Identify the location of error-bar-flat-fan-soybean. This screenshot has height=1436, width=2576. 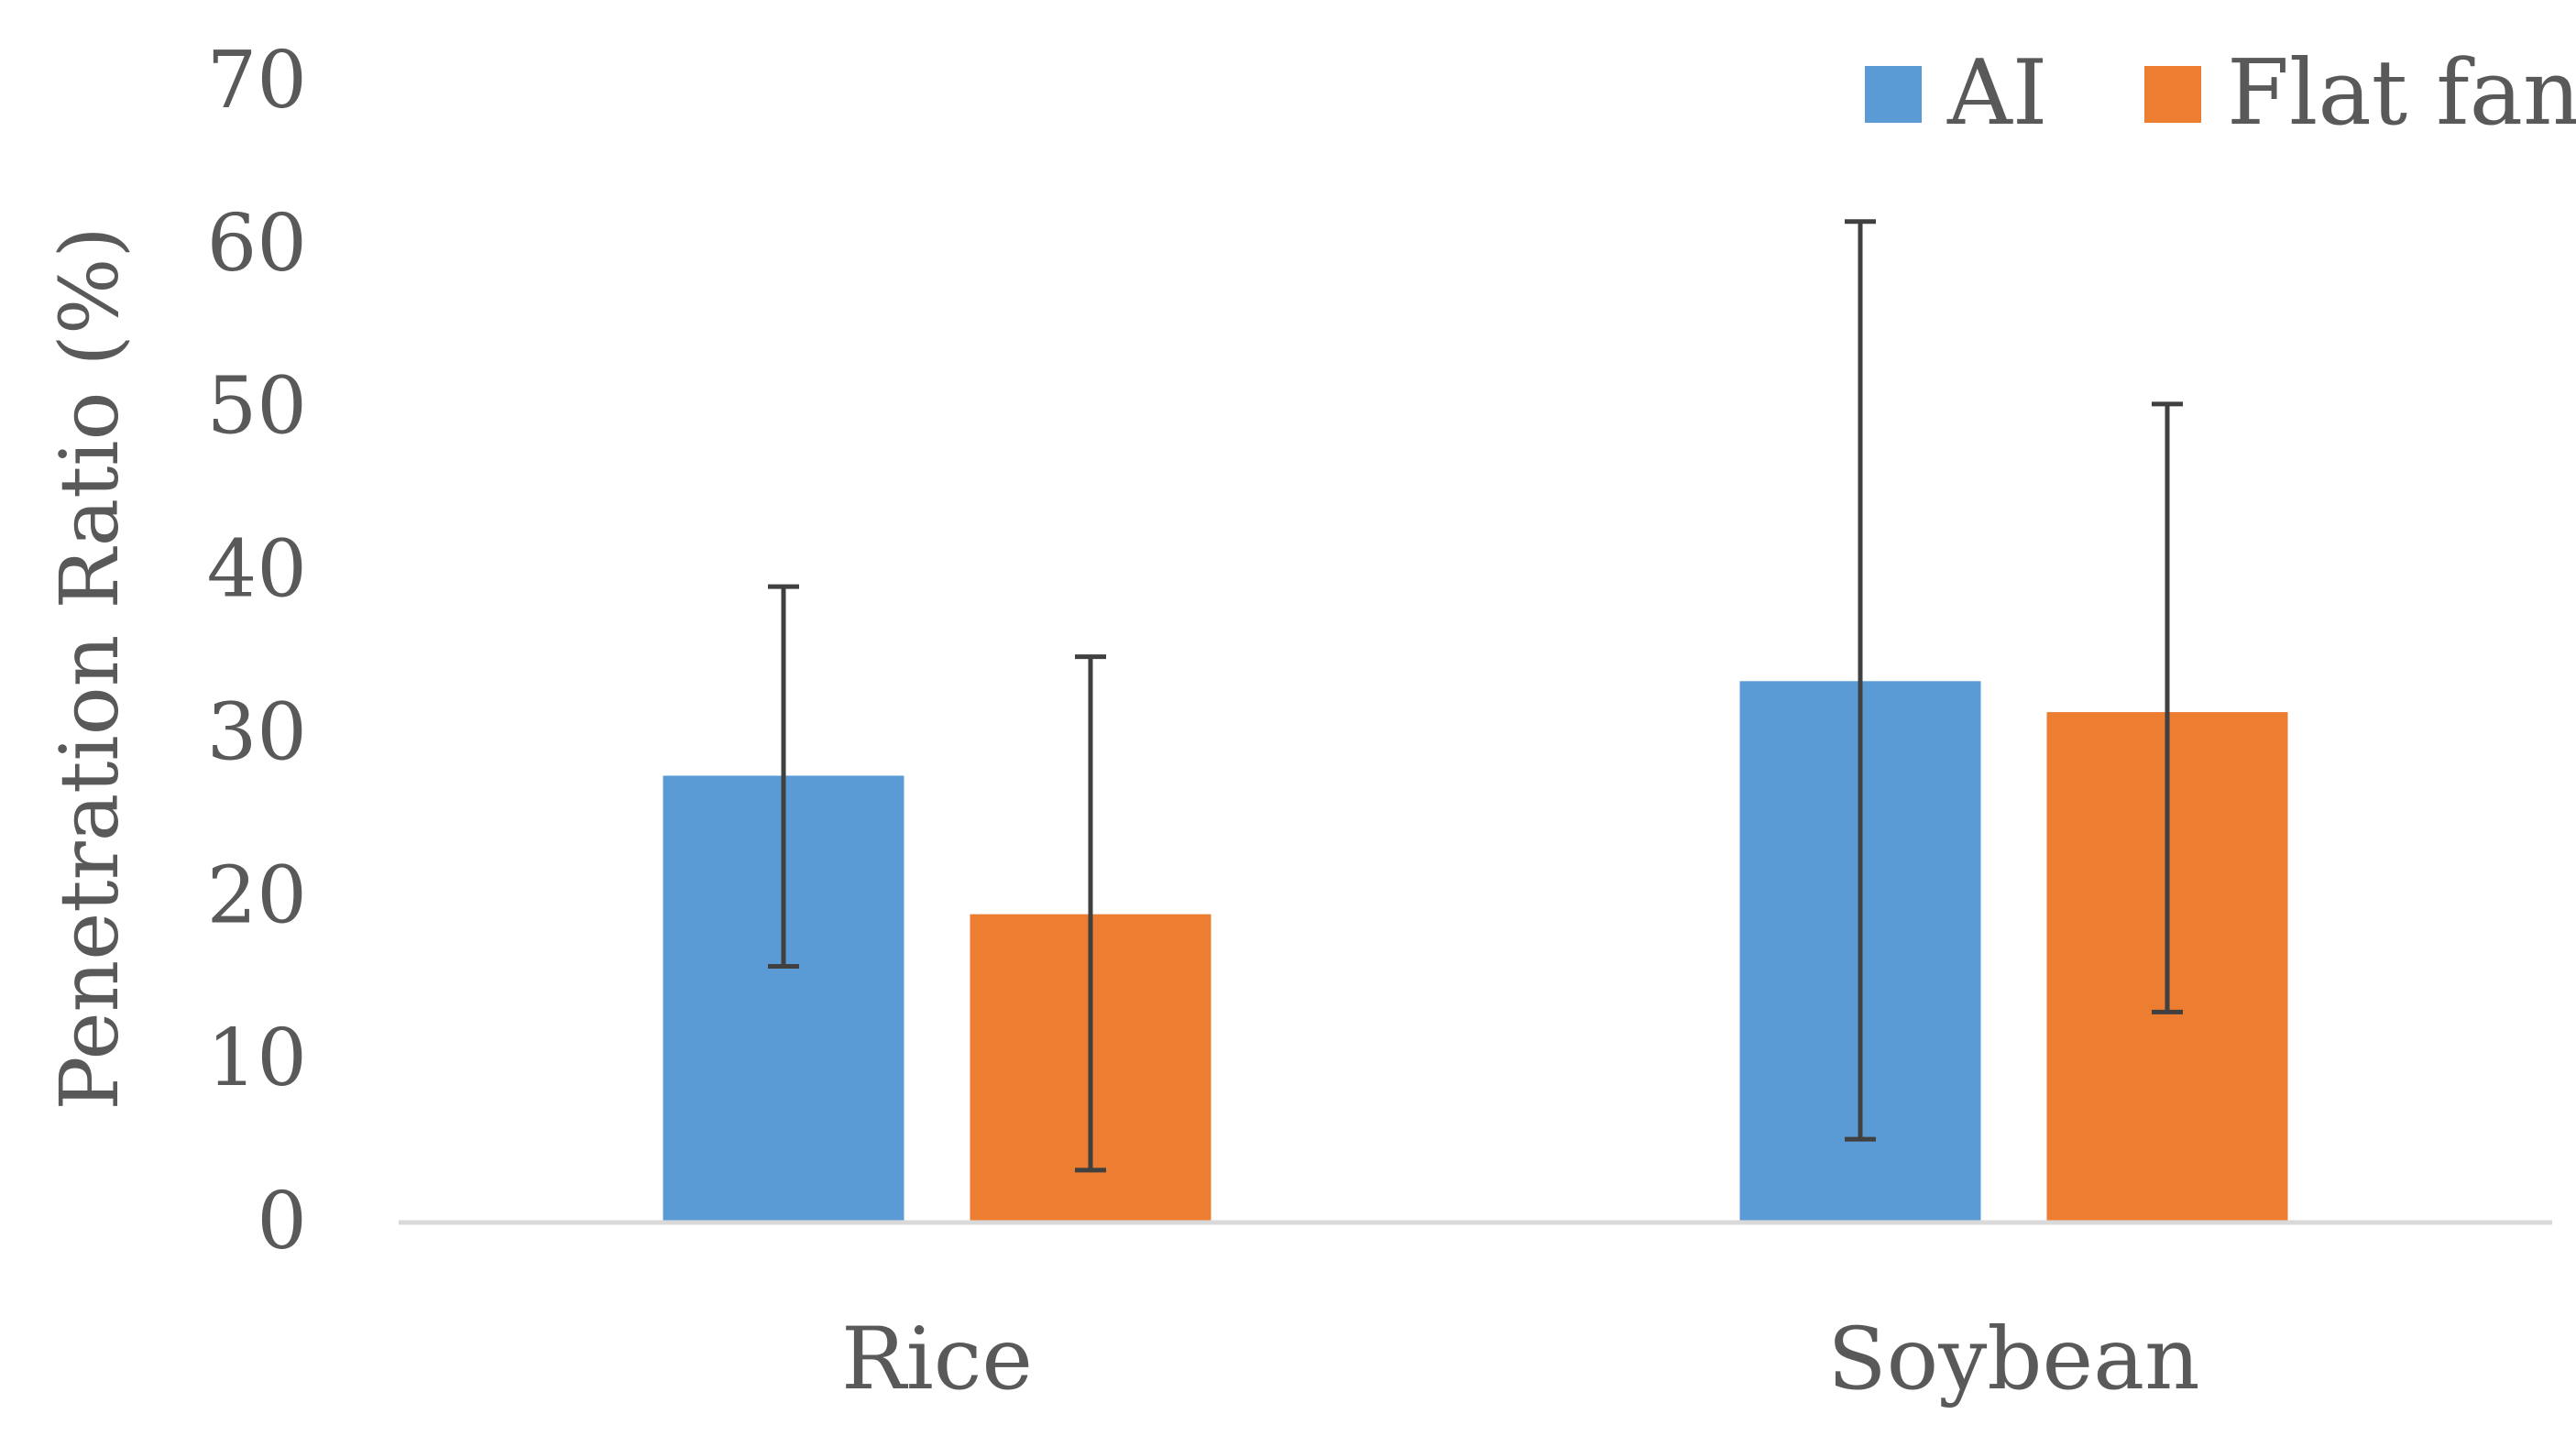
(2167, 707).